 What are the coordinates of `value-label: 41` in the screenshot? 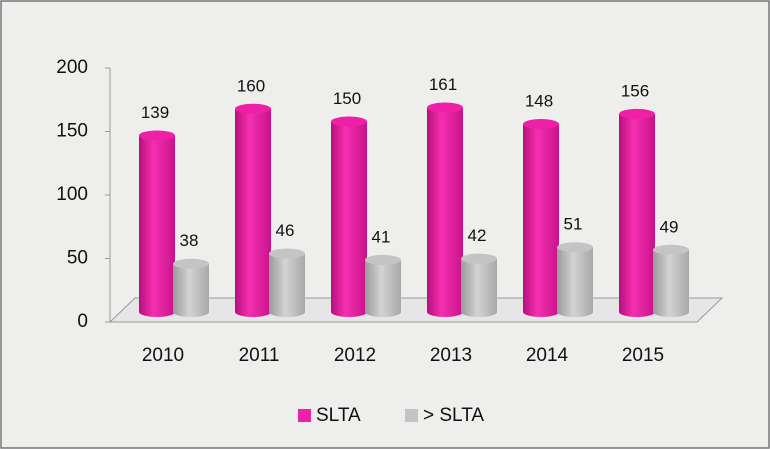 It's located at (381, 236).